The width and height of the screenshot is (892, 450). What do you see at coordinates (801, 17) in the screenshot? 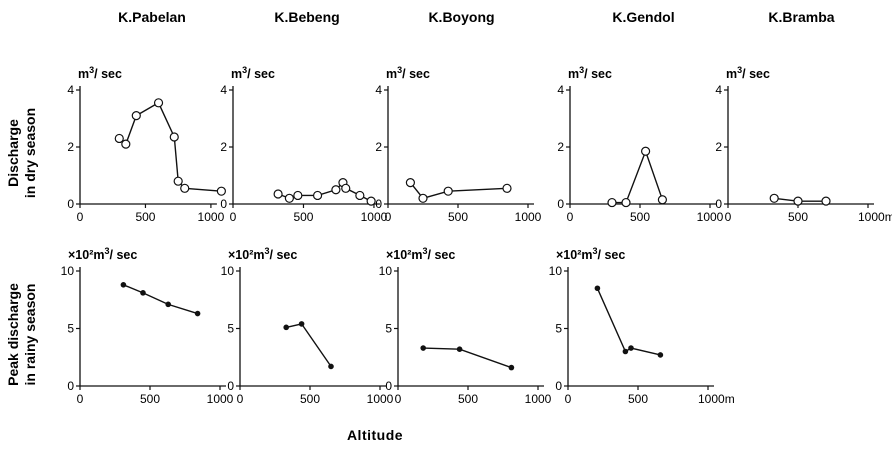
I see `panel-title: K.Bramba` at bounding box center [801, 17].